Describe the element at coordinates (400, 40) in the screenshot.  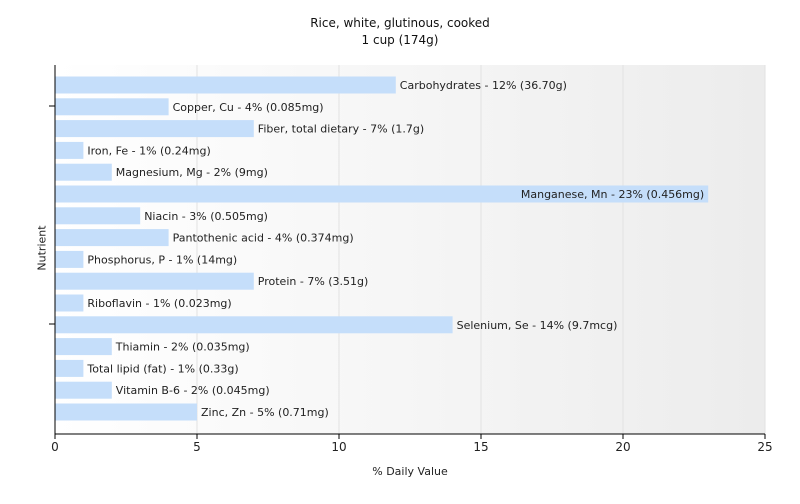
I see `chart-subtitle: 1 cup (174g)` at that location.